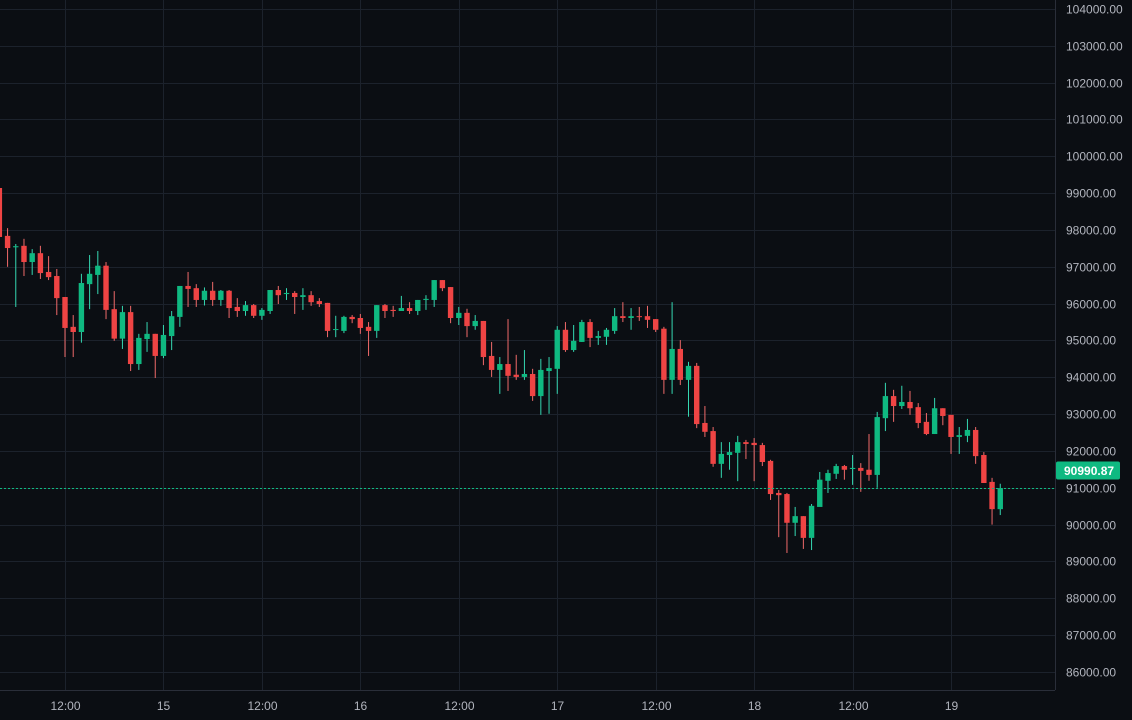 This screenshot has height=720, width=1132. Describe the element at coordinates (1091, 562) in the screenshot. I see `y-tick-label: 89000.00` at that location.